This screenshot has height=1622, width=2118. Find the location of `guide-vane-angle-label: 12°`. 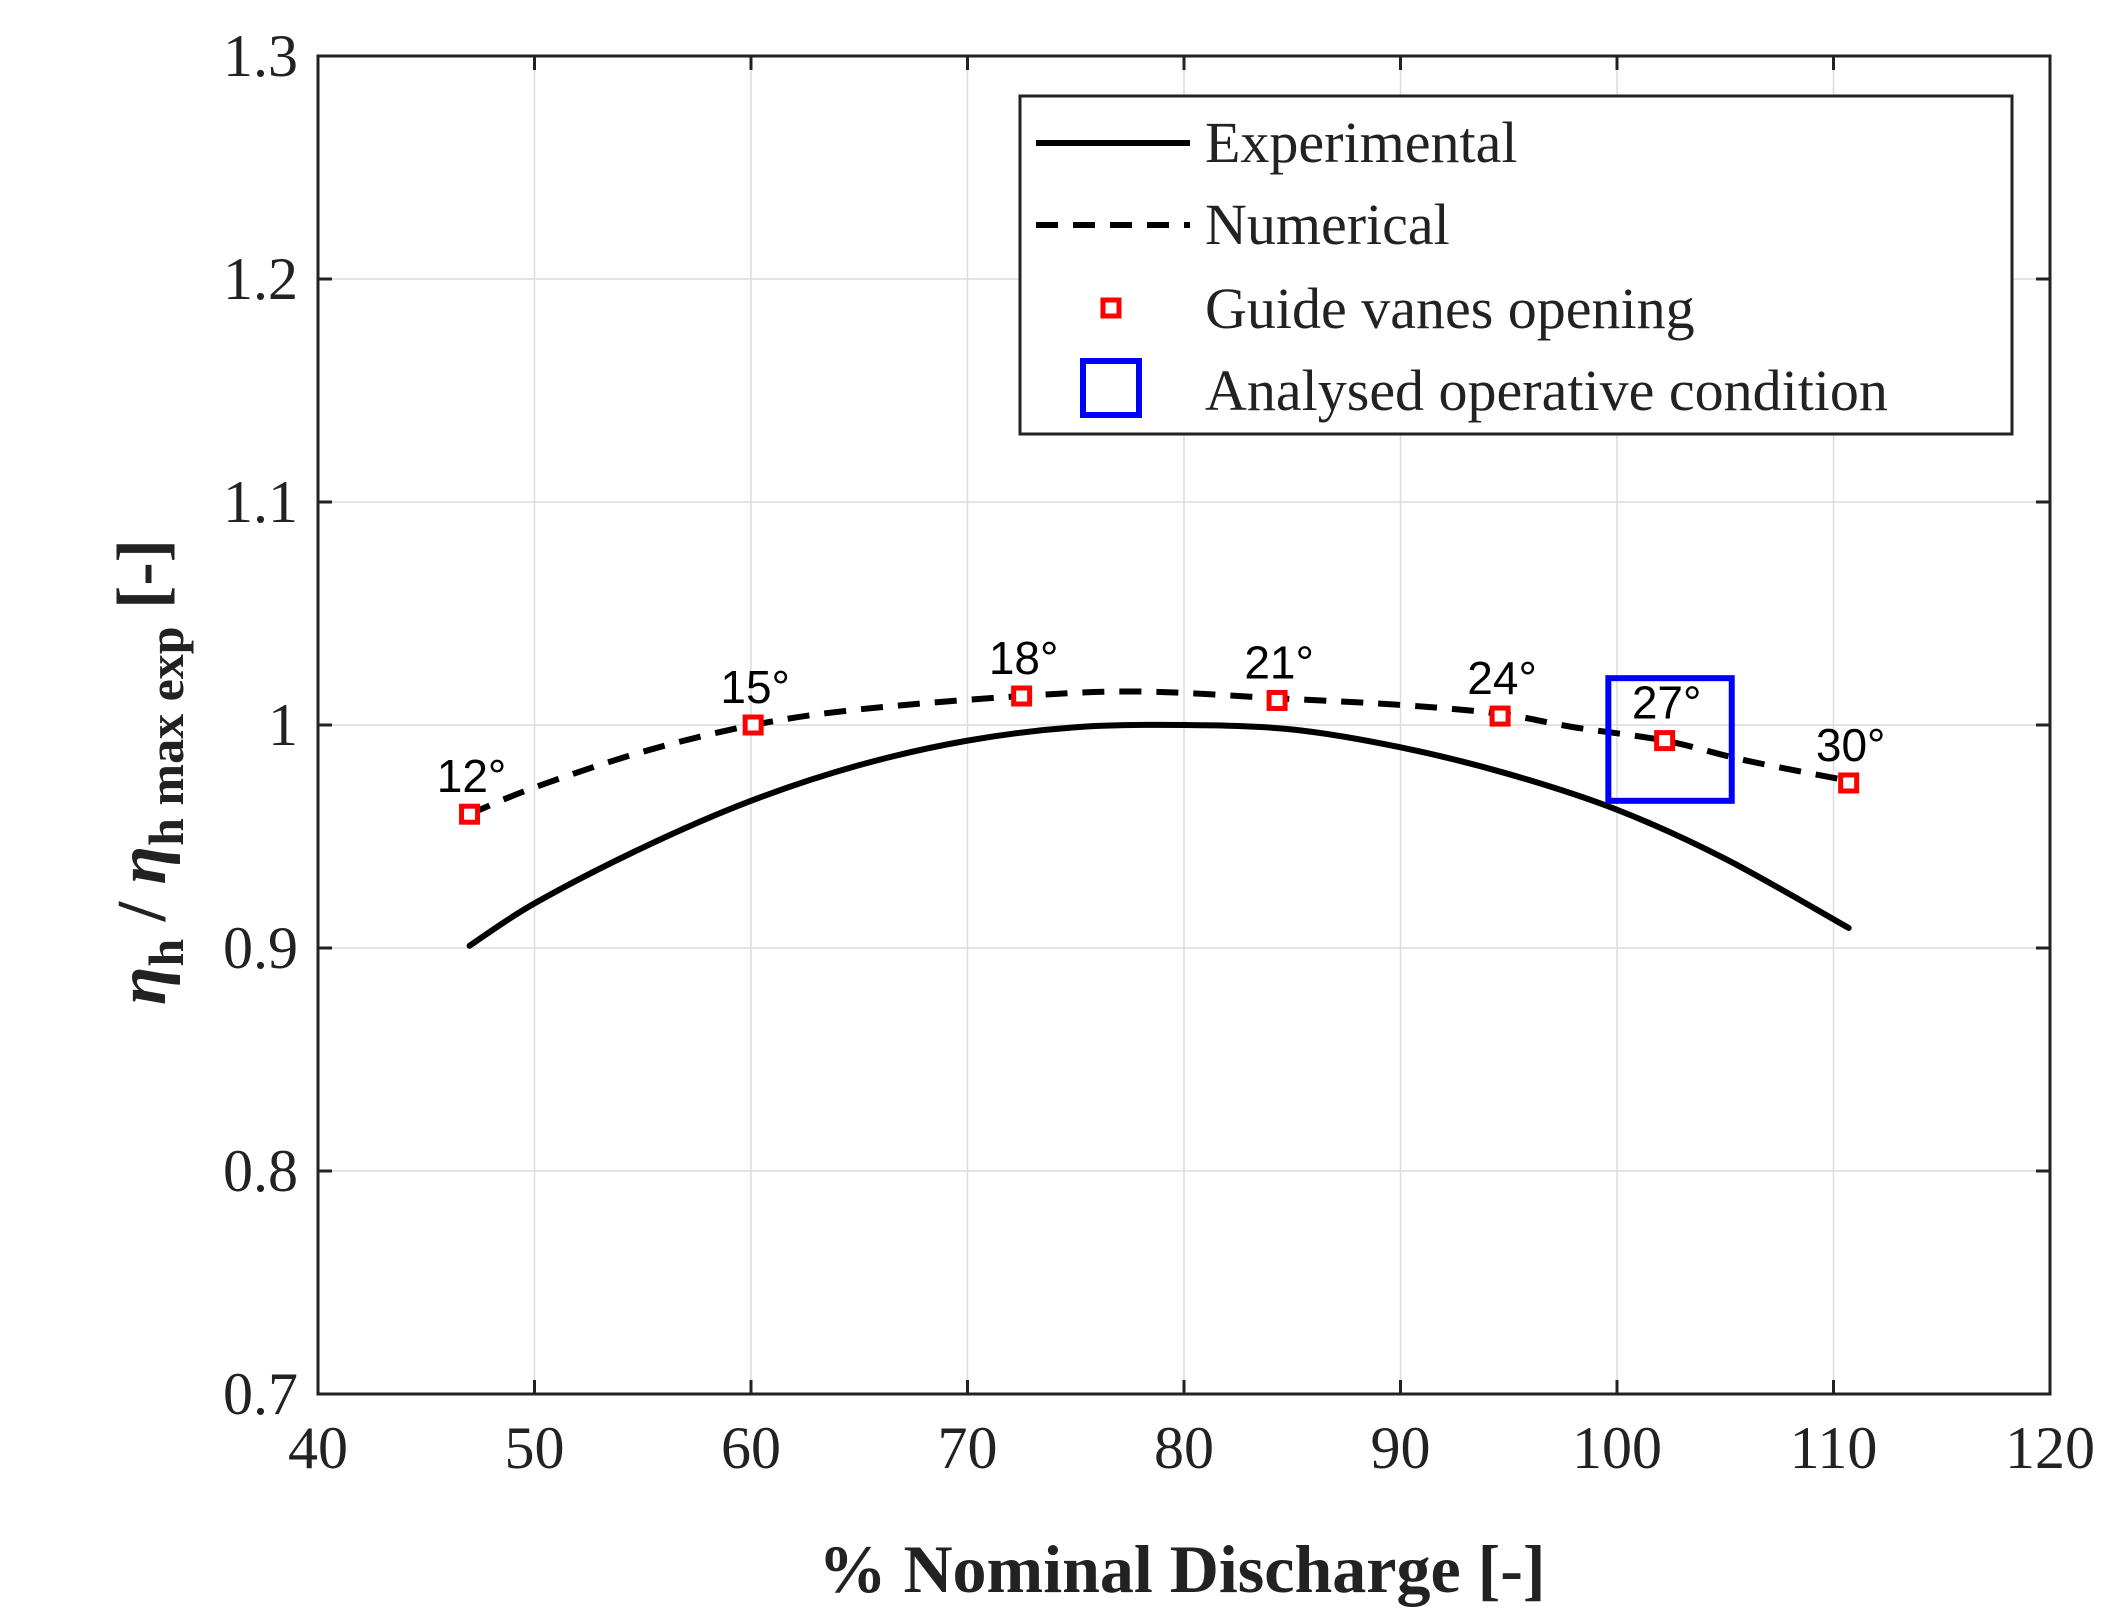

guide-vane-angle-label: 12° is located at coordinates (472, 776).